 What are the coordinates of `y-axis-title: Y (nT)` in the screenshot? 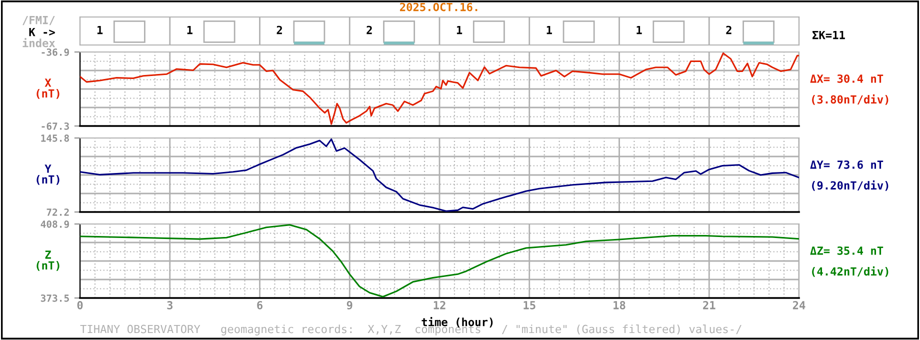 It's located at (48, 174).